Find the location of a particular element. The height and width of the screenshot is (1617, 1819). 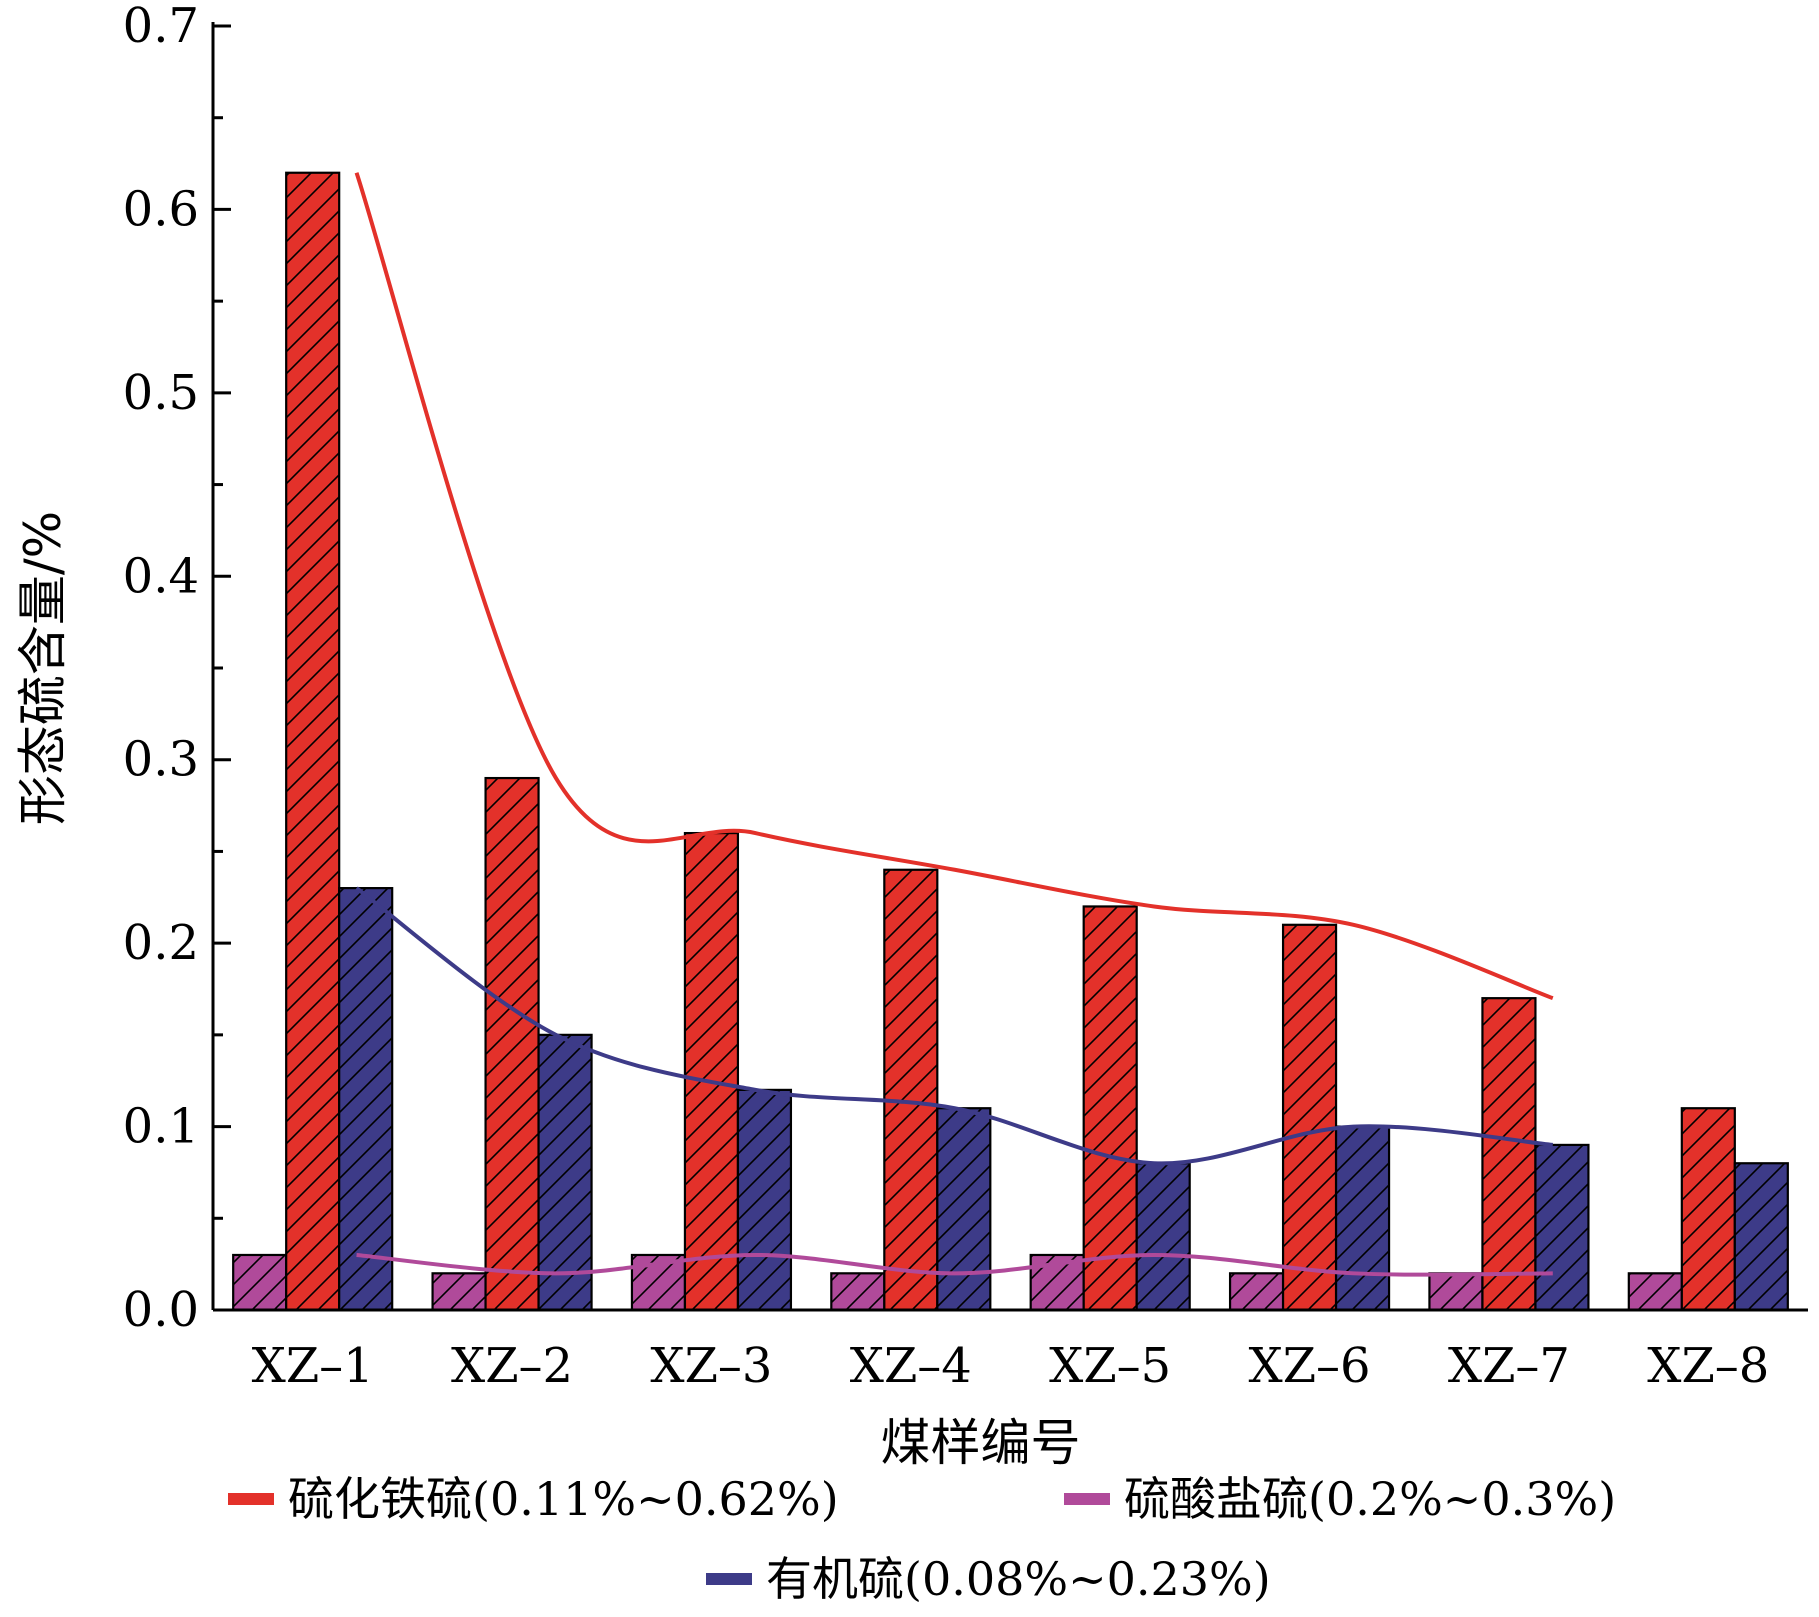

x-tick-label: XZ–5 is located at coordinates (1110, 1366).